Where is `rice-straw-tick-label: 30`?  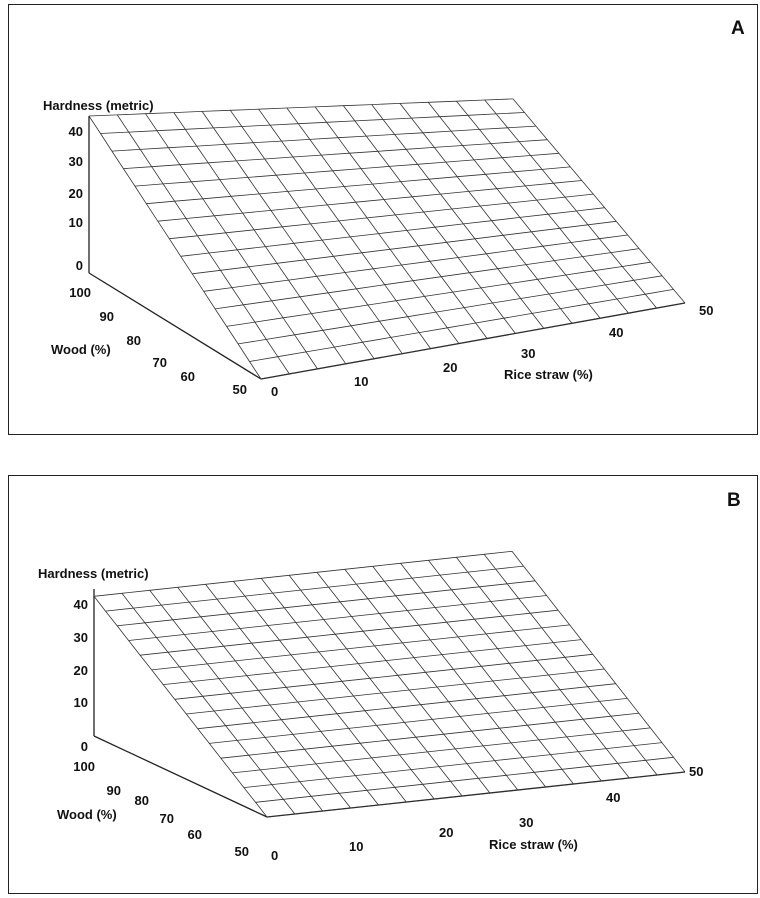
rice-straw-tick-label: 30 is located at coordinates (526, 822).